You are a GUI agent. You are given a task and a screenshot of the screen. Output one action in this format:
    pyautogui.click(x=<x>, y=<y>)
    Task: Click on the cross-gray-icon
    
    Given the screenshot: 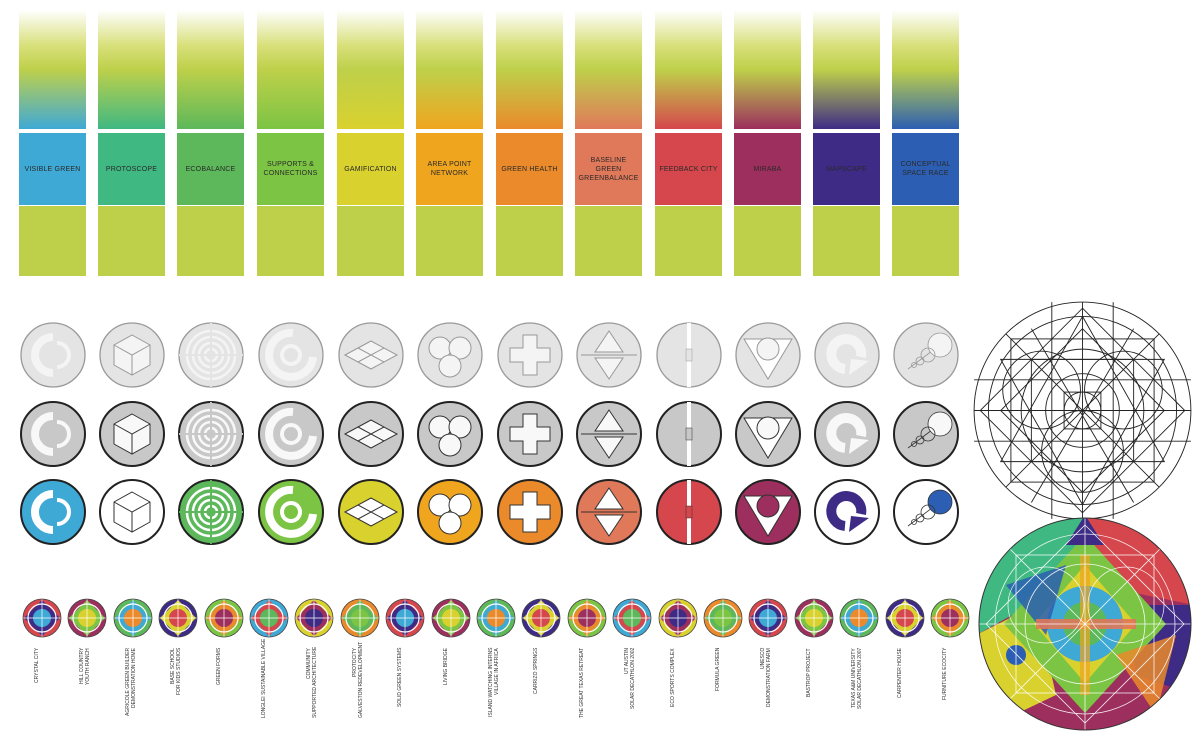 What is the action you would take?
    pyautogui.click(x=530, y=434)
    